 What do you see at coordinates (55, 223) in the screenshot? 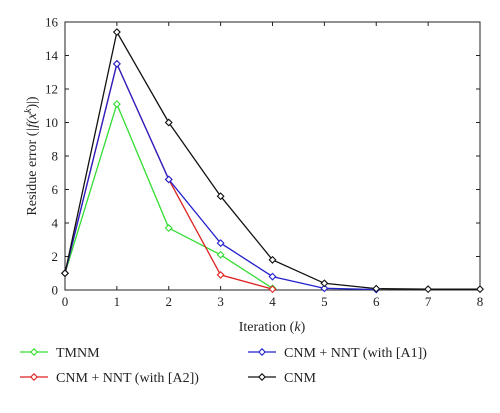
I see `y-tick-label: 4` at bounding box center [55, 223].